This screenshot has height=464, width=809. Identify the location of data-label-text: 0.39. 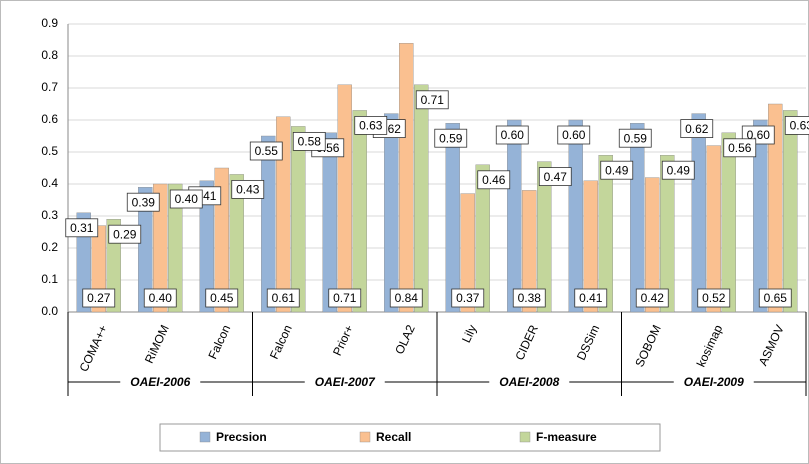
(144, 202).